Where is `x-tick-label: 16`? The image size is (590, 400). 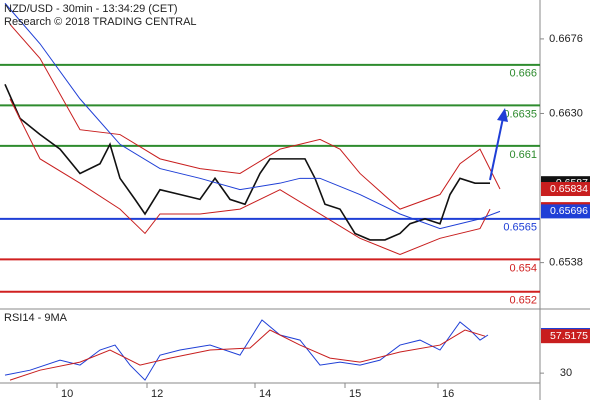 x-tick-label: 16 is located at coordinates (448, 394).